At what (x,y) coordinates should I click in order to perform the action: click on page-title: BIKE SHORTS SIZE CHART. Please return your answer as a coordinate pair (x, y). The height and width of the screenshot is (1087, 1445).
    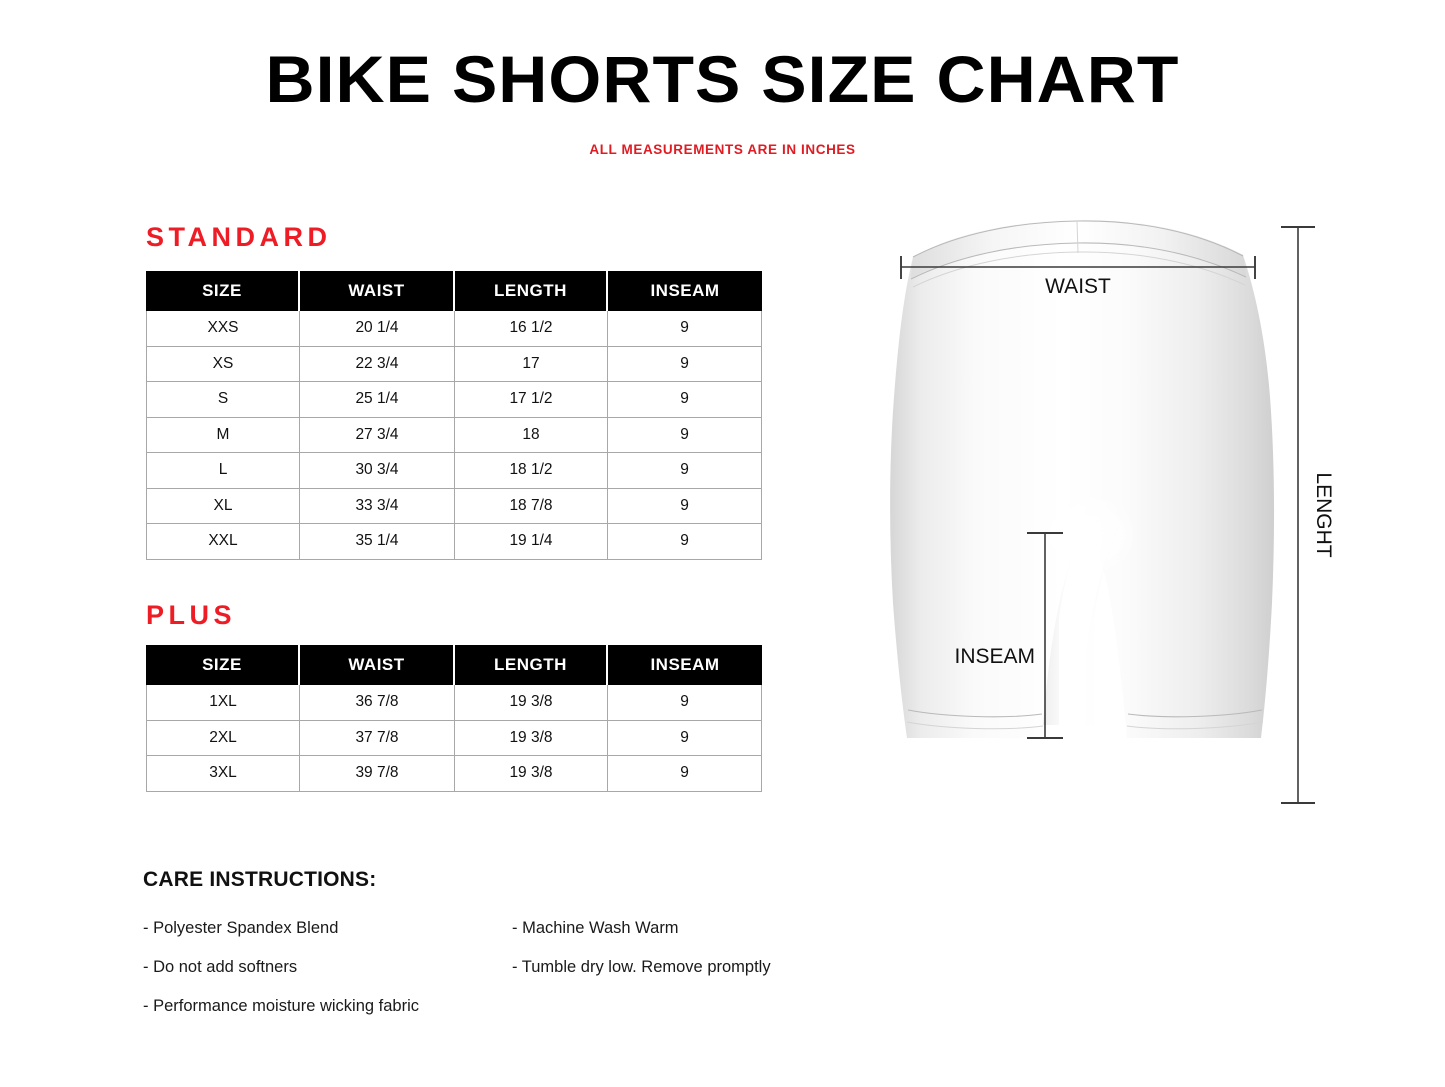
    Looking at the image, I should click on (722, 79).